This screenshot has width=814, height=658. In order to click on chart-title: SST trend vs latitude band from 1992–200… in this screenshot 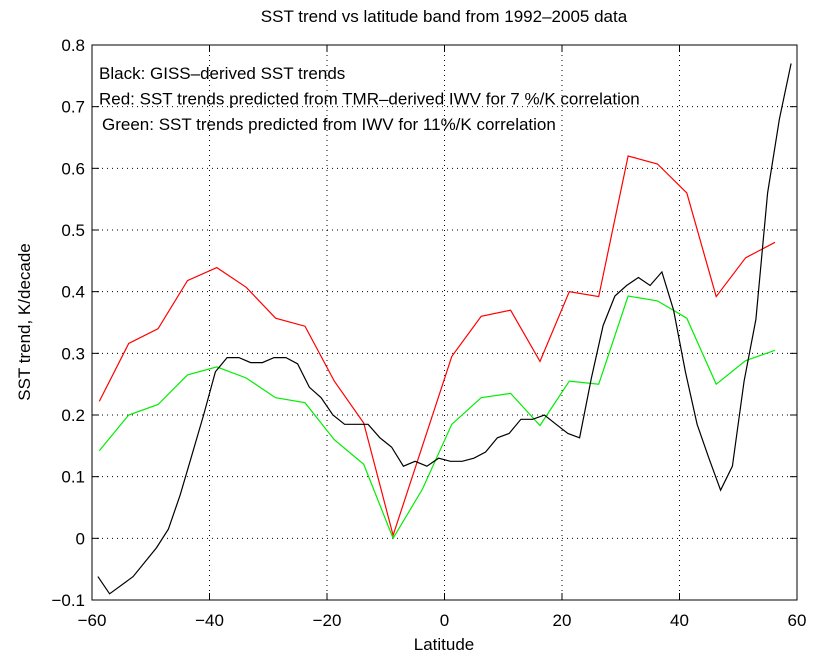, I will do `click(444, 16)`.